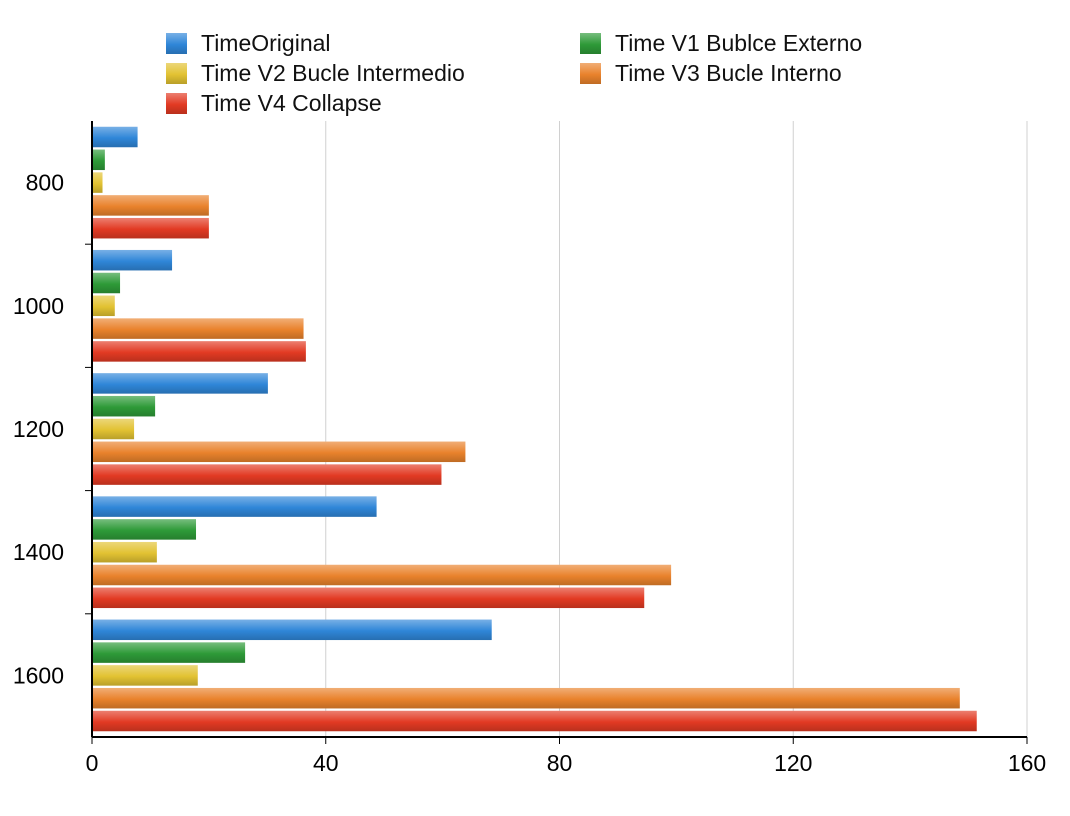 The image size is (1070, 816). What do you see at coordinates (738, 43) in the screenshot?
I see `legend-label-1: Time V1 Bublce Externo` at bounding box center [738, 43].